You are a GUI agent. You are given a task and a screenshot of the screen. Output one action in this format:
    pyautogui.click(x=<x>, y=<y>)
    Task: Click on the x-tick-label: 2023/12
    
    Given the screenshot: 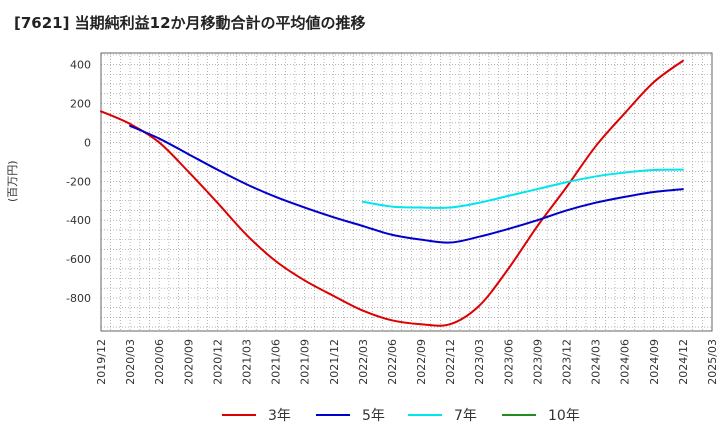 What is the action you would take?
    pyautogui.click(x=567, y=362)
    